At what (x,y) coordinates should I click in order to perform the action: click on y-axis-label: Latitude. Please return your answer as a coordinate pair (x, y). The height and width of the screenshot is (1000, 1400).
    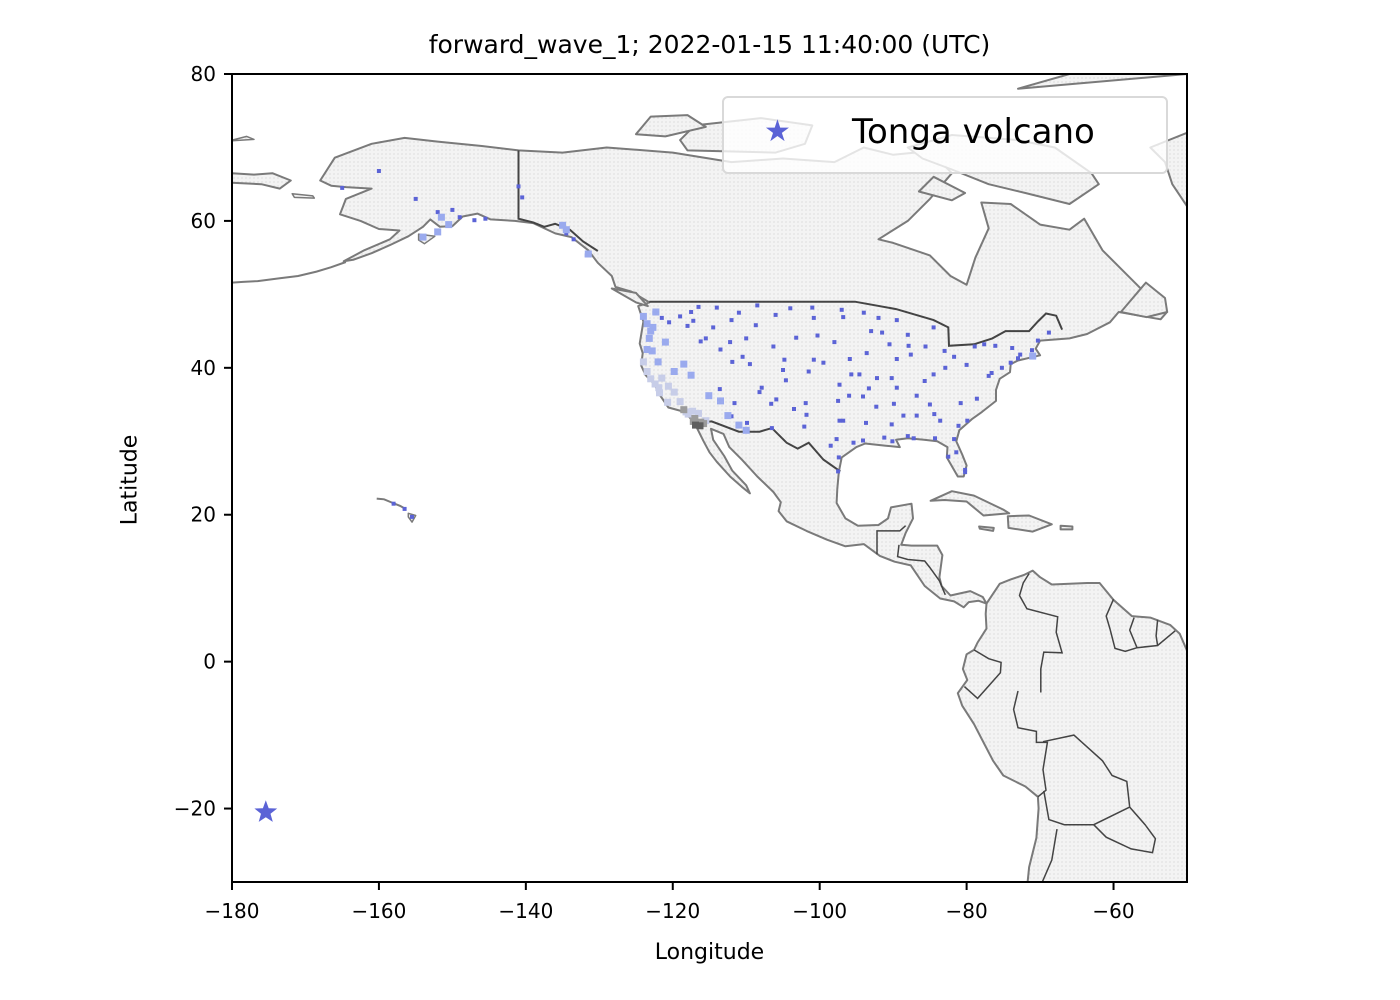
    Looking at the image, I should click on (130, 480).